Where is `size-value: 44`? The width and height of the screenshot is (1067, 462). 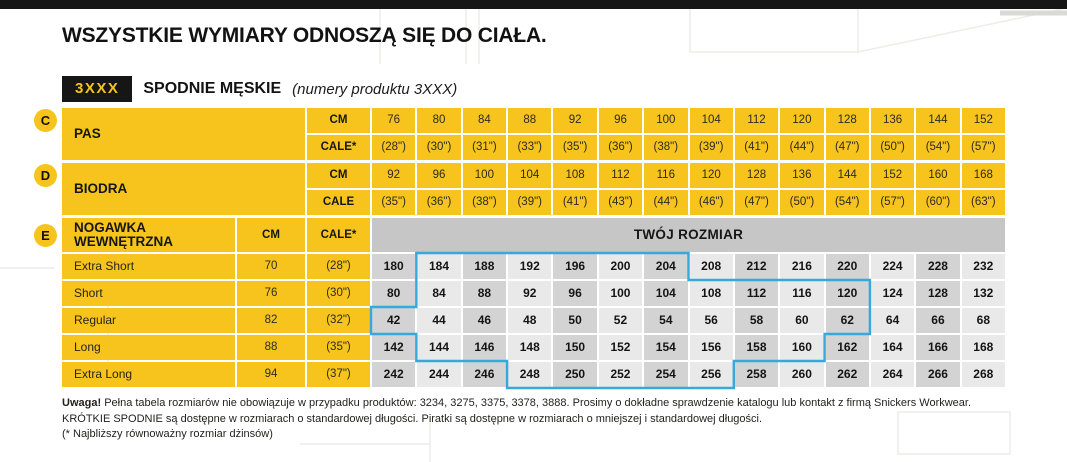 size-value: 44 is located at coordinates (439, 320).